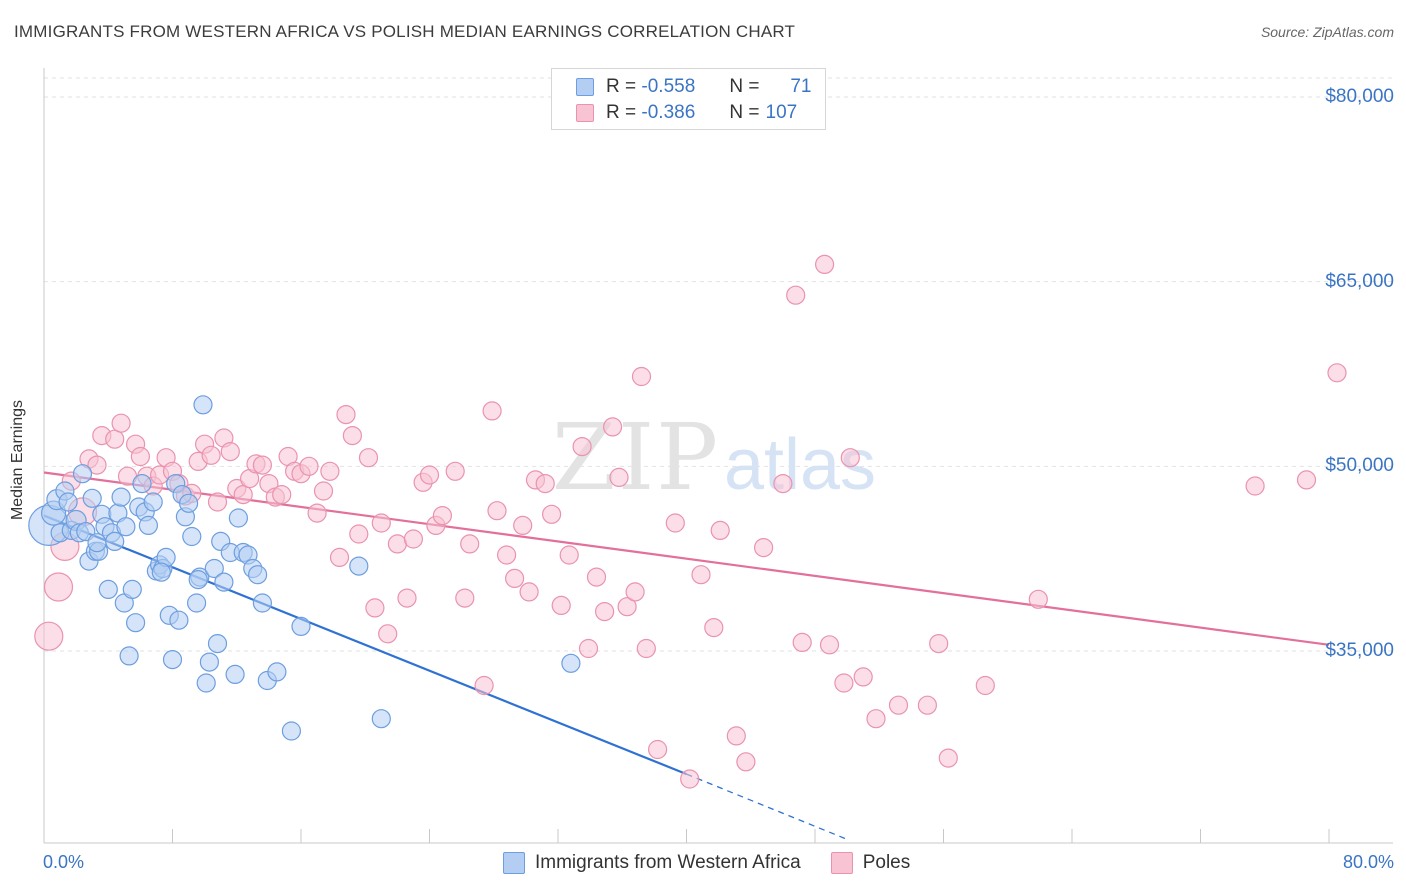  I want to click on x-tick-max: 80.0%, so click(1368, 862).